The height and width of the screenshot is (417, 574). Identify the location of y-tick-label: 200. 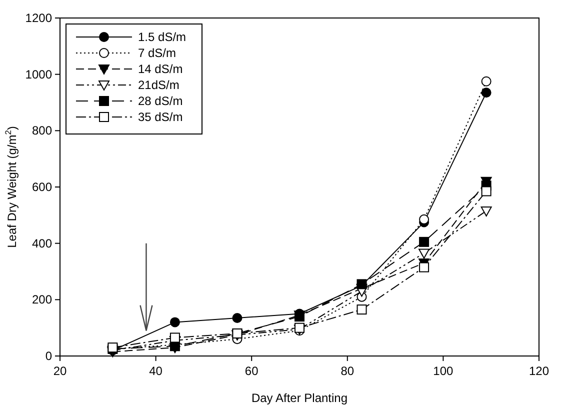
(42, 299).